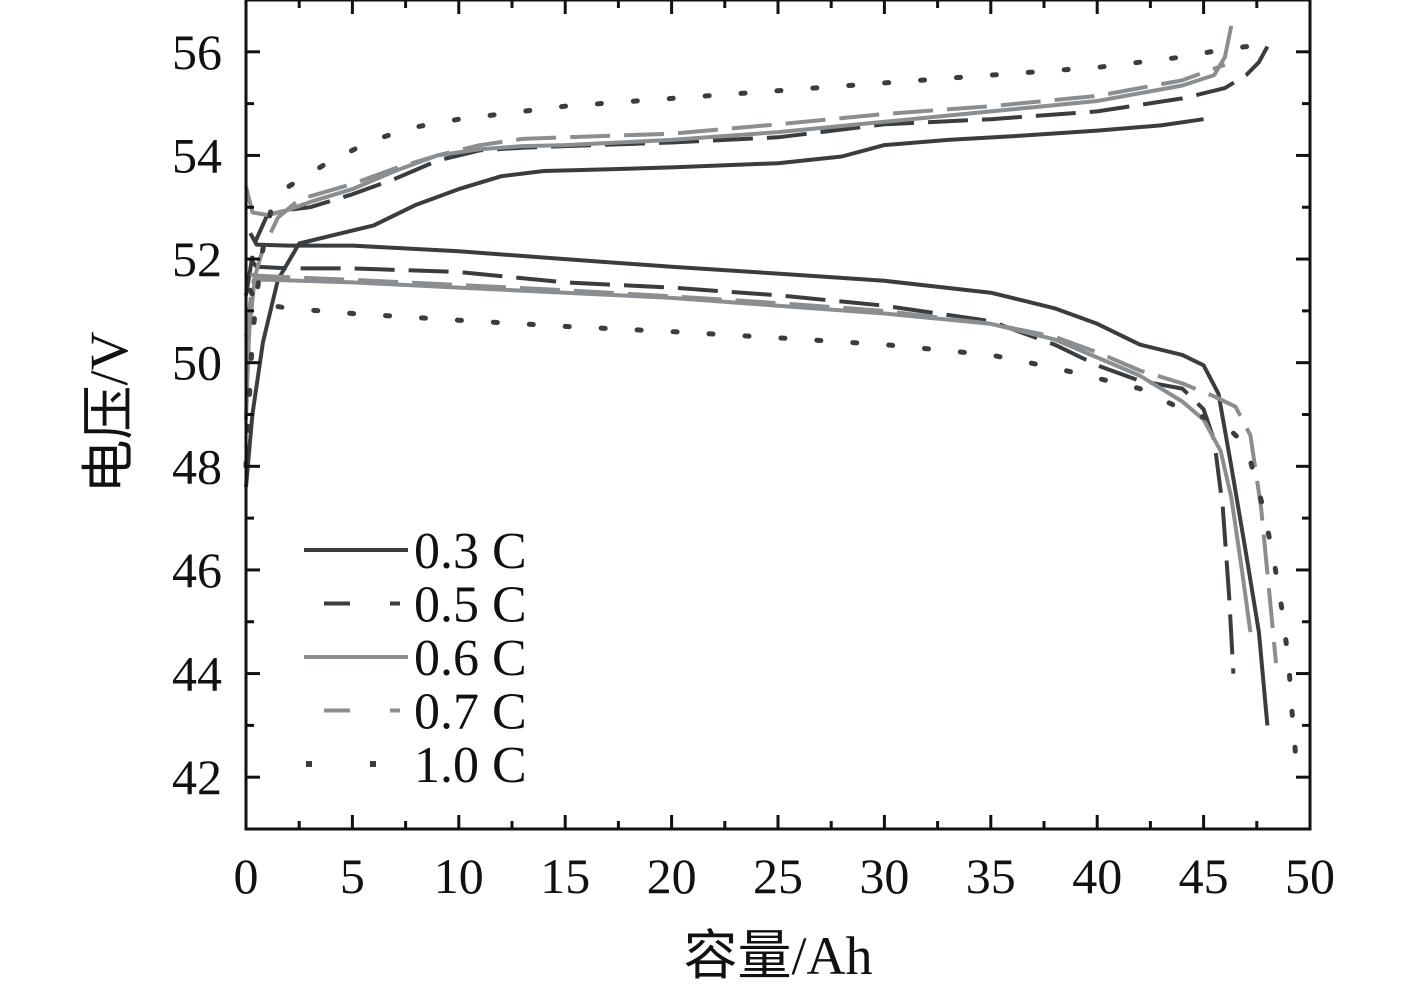 The image size is (1417, 992). Describe the element at coordinates (197, 259) in the screenshot. I see `y-tick-label: 52` at that location.